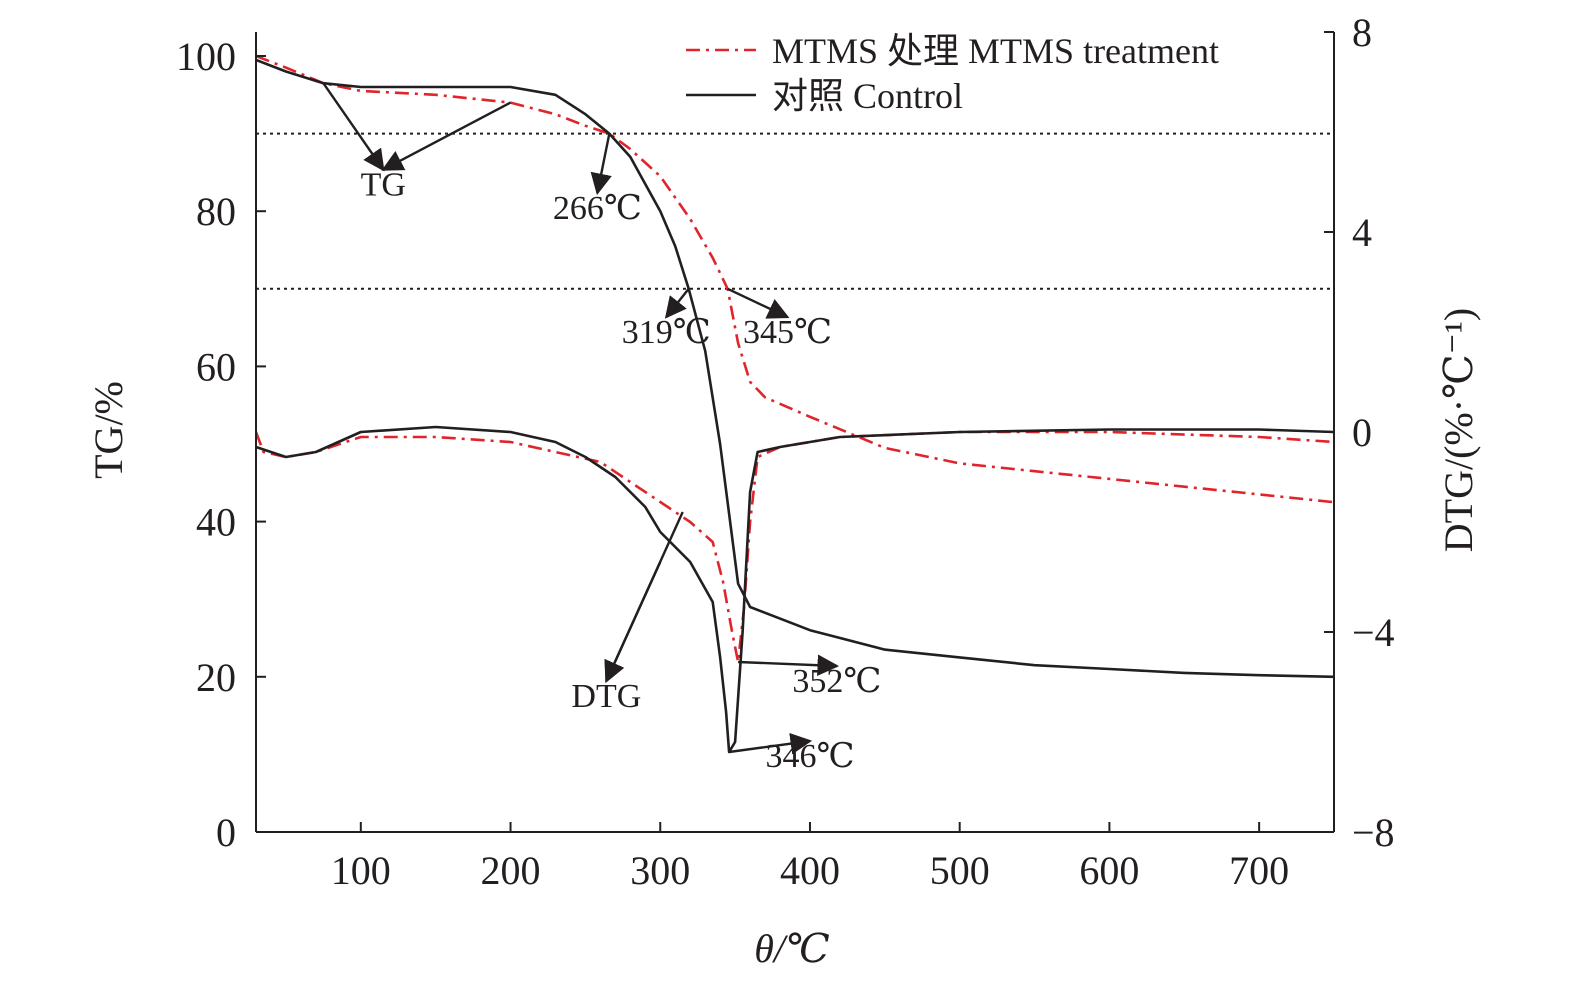  Describe the element at coordinates (1458, 430) in the screenshot. I see `y-axis-right-title: DTG/(%·℃⁻¹)` at that location.